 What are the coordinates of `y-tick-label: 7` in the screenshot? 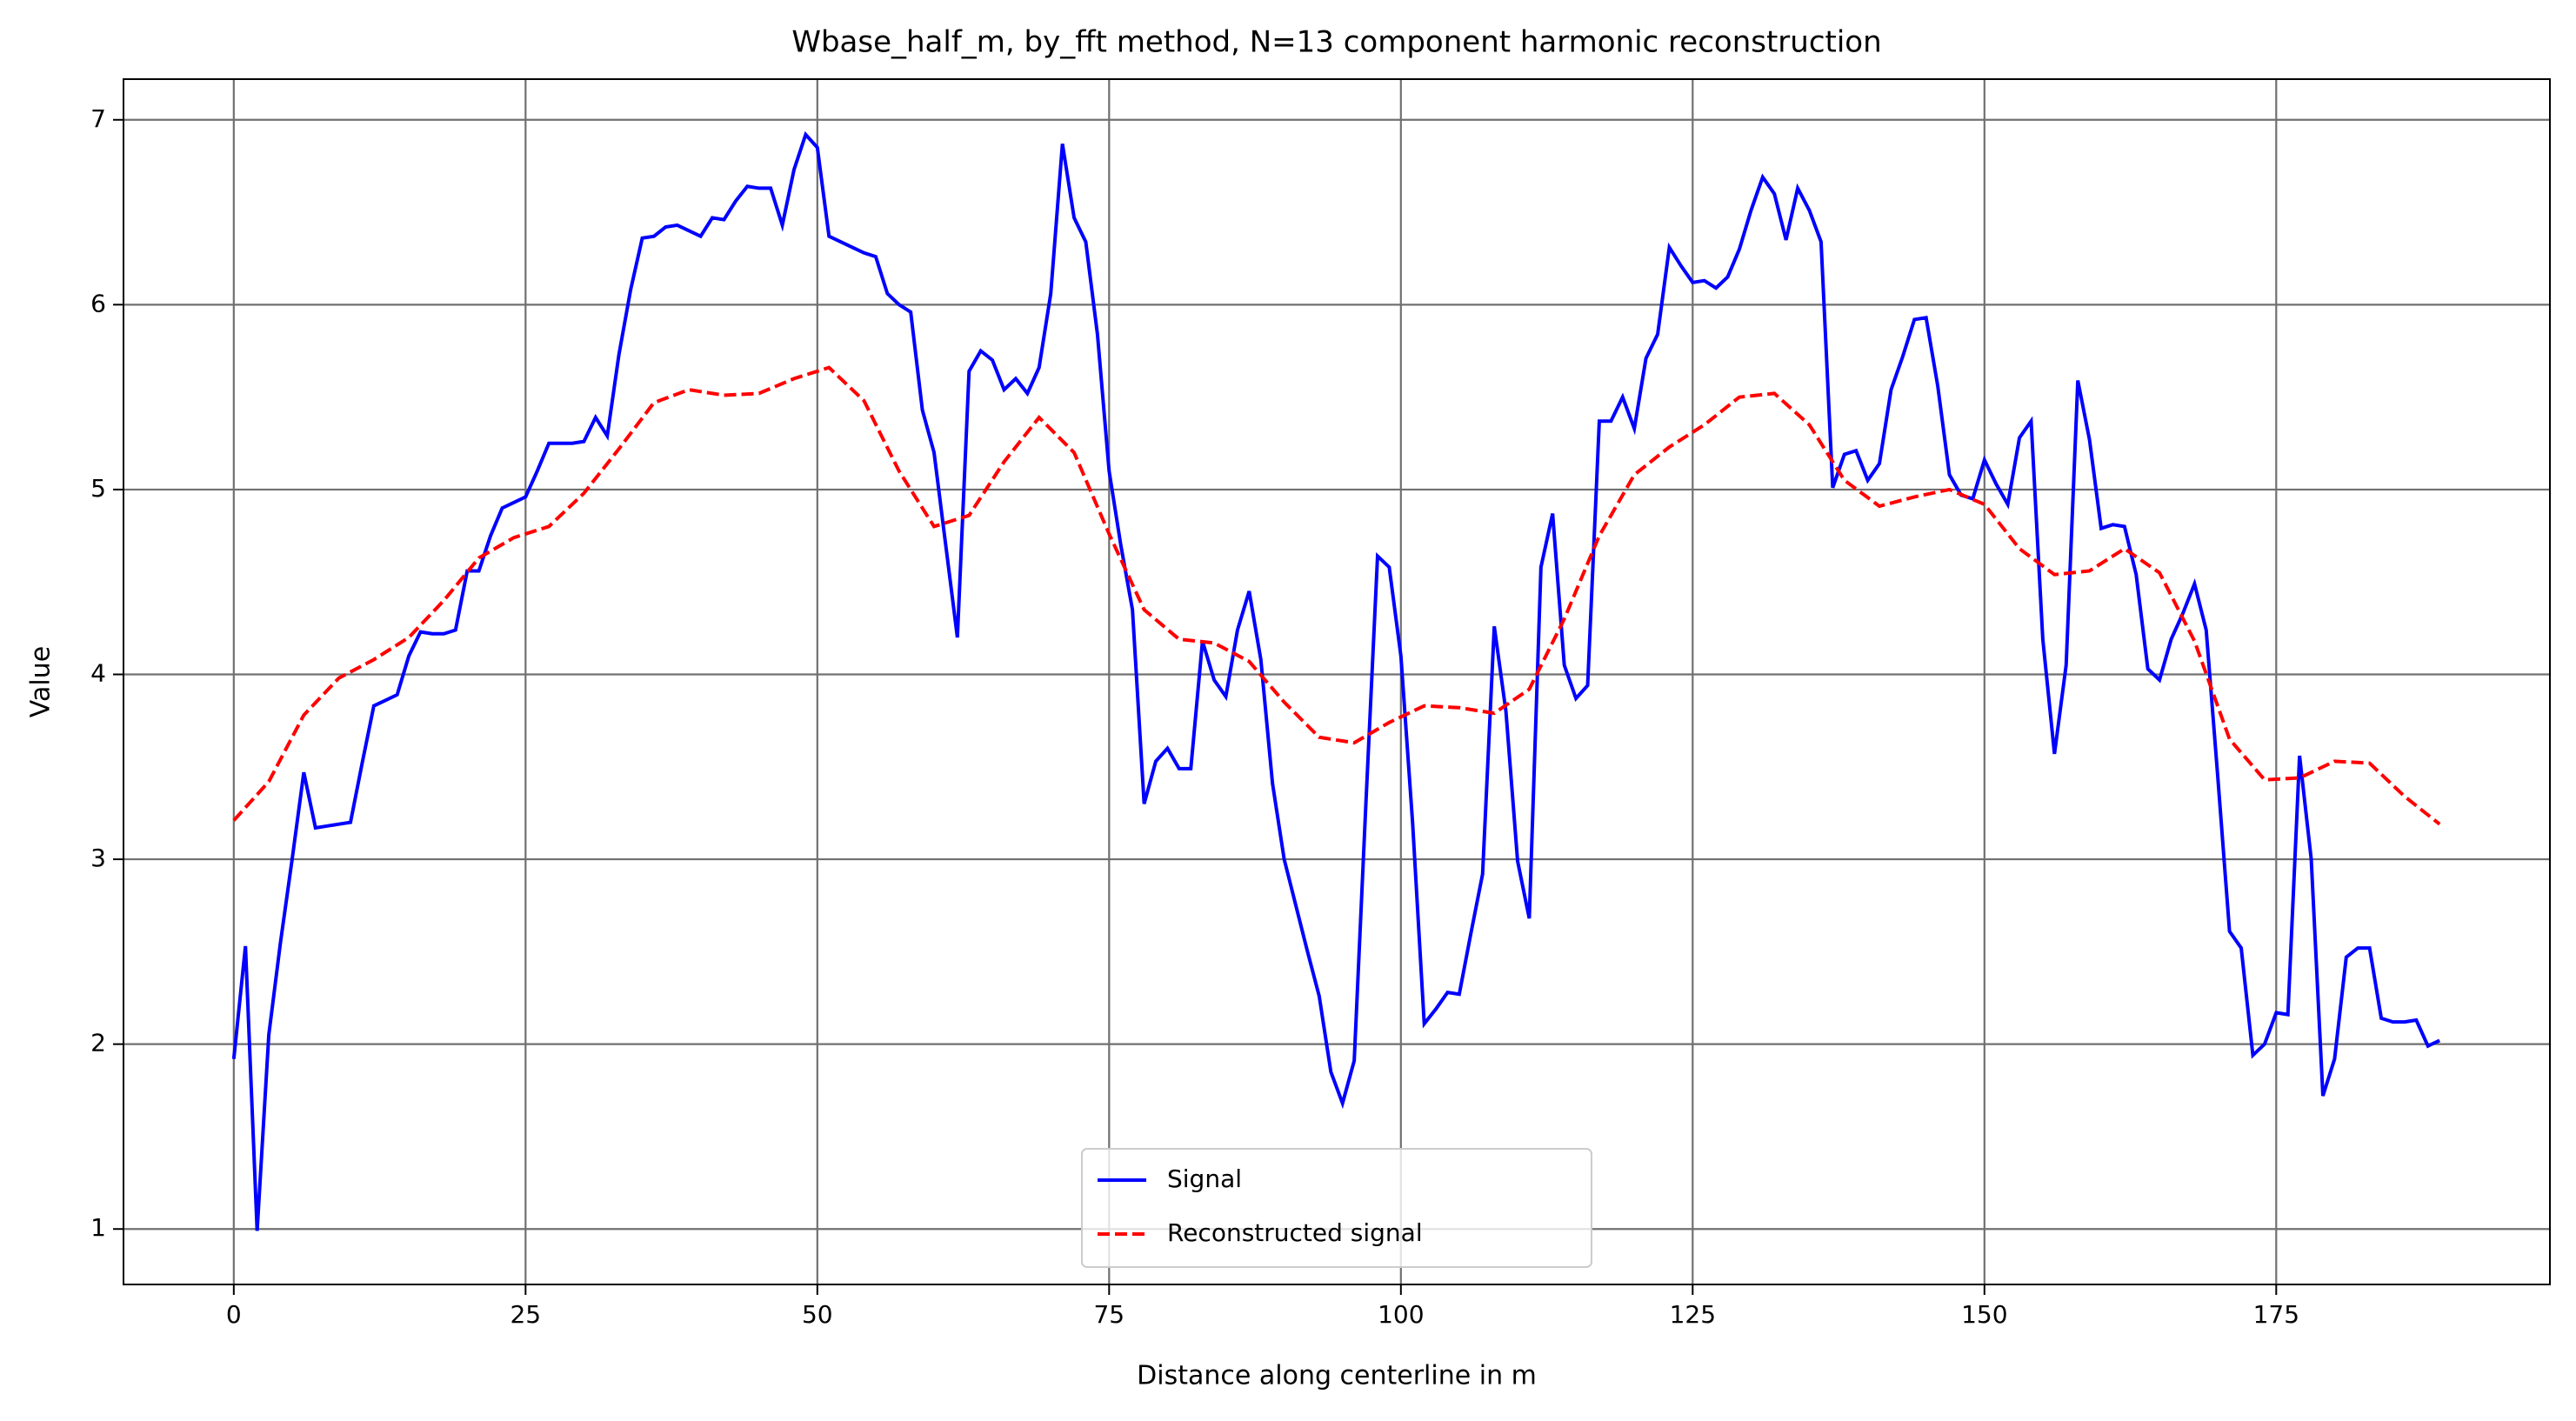 It's located at (98, 118).